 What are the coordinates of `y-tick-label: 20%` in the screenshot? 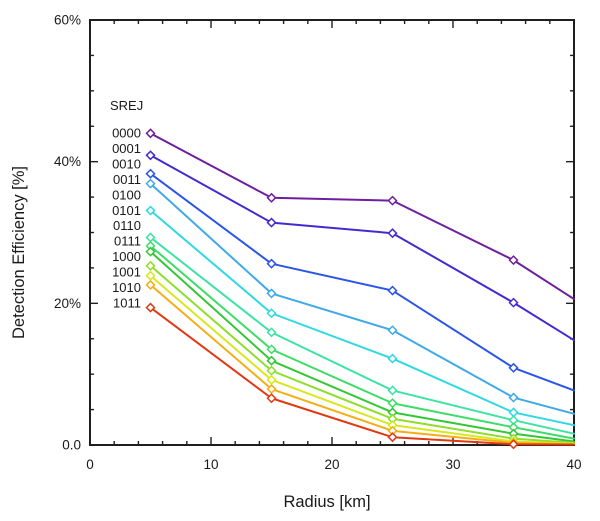 It's located at (67, 303).